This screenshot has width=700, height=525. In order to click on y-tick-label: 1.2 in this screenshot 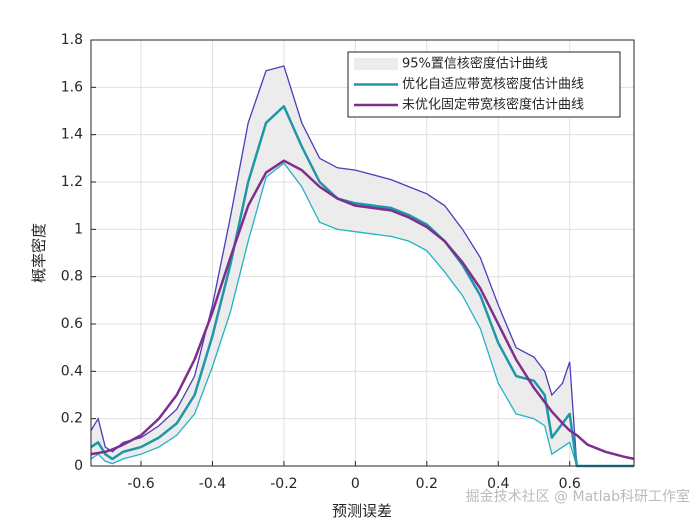, I will do `click(72, 182)`.